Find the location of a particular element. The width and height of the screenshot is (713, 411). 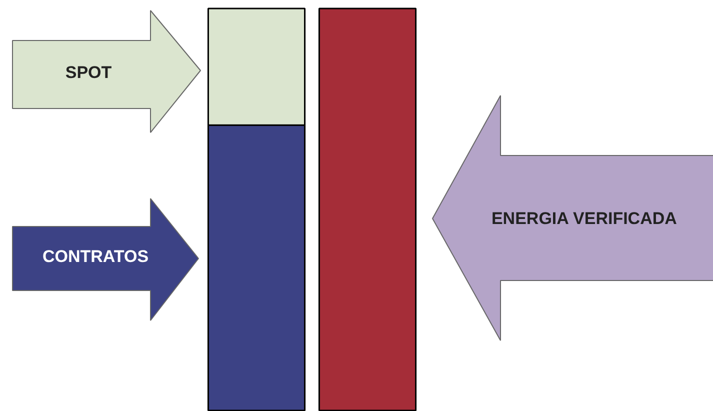

text: SPOT is located at coordinates (88, 72).